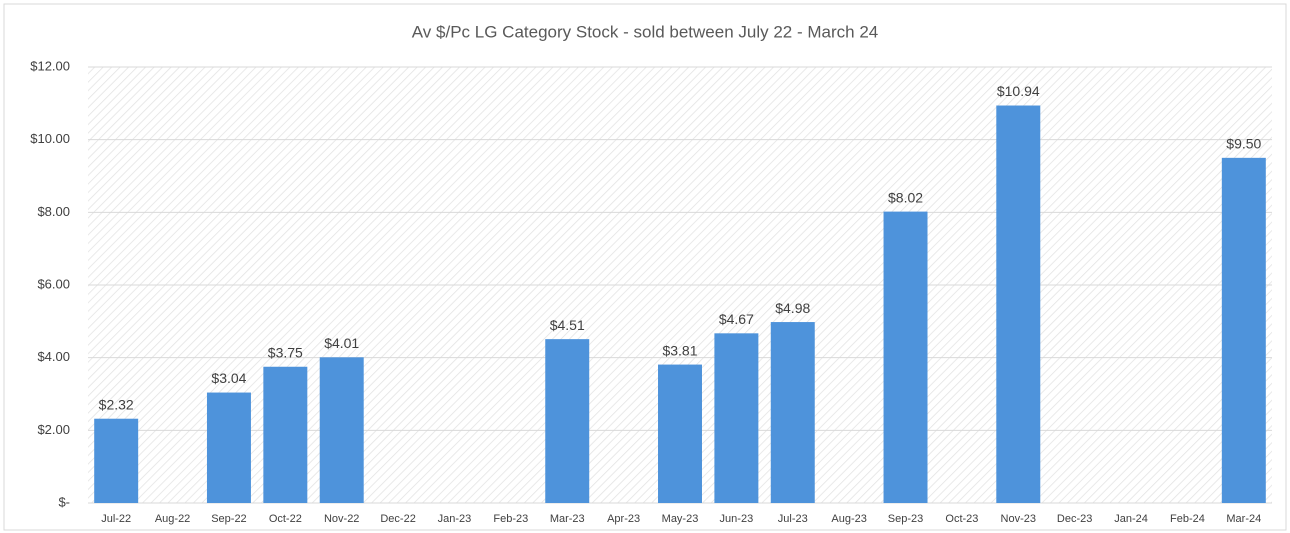 This screenshot has width=1290, height=533. What do you see at coordinates (1187, 519) in the screenshot?
I see `x-tick-label: Feb-24` at bounding box center [1187, 519].